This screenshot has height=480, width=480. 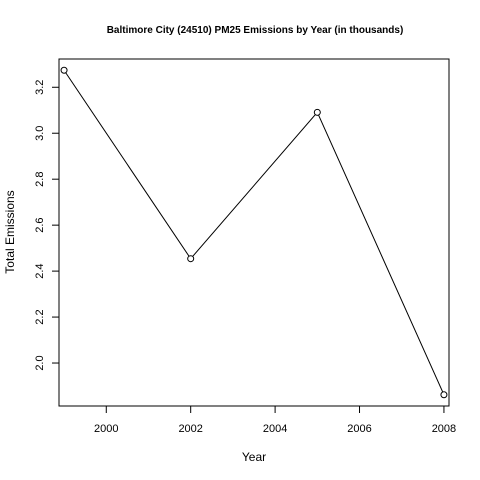 I want to click on x-axis: 2000 2002 2004 2006 2008, so click(x=275, y=420).